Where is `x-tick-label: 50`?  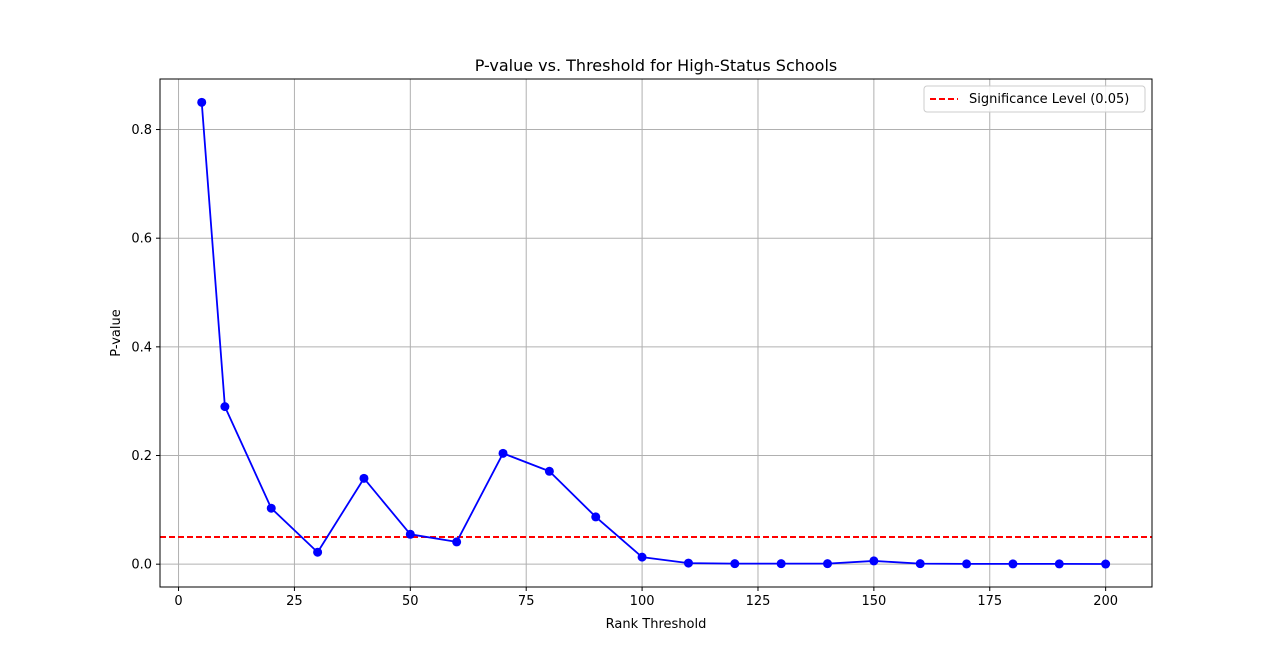 x-tick-label: 50 is located at coordinates (410, 601).